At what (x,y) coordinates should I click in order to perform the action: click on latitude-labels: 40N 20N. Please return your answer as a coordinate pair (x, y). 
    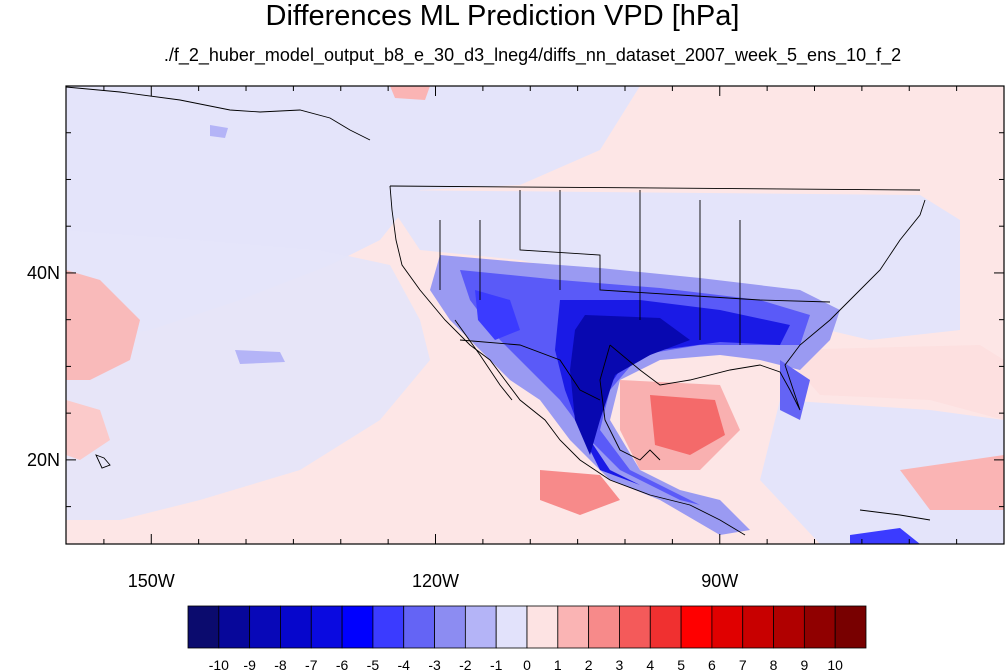
    Looking at the image, I should click on (43, 366).